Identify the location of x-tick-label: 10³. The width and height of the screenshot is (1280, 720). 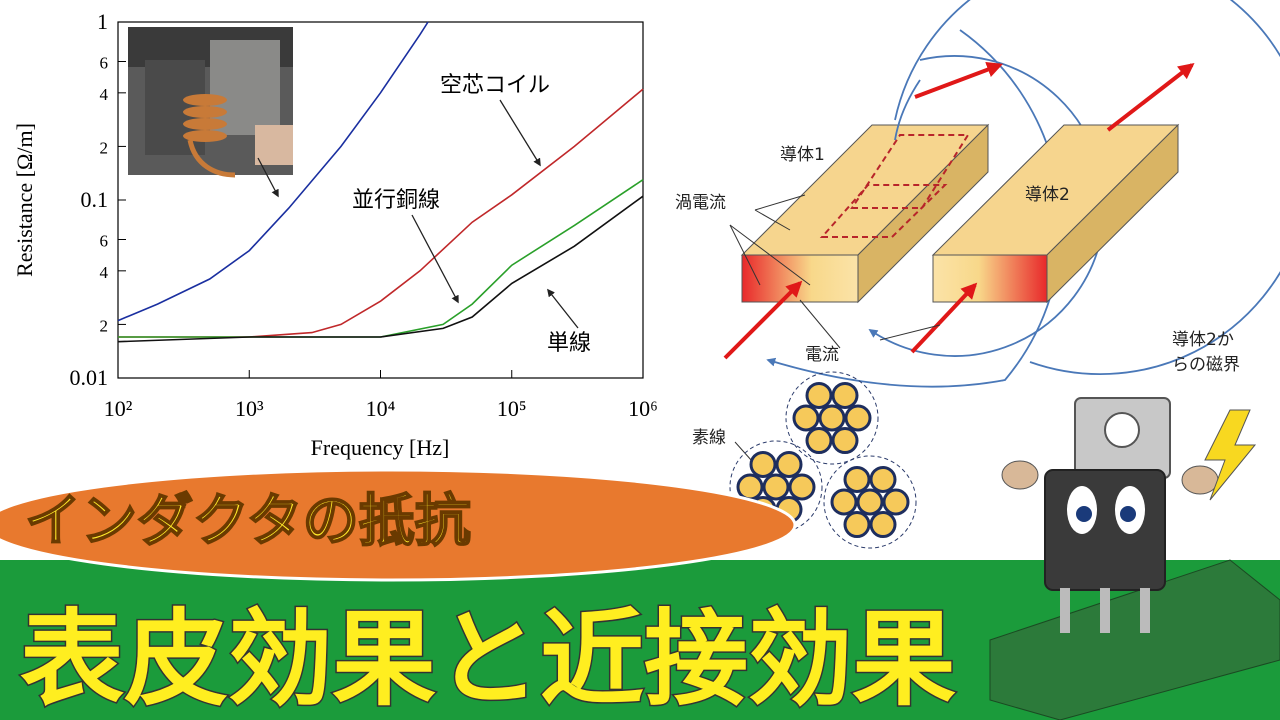
(249, 408).